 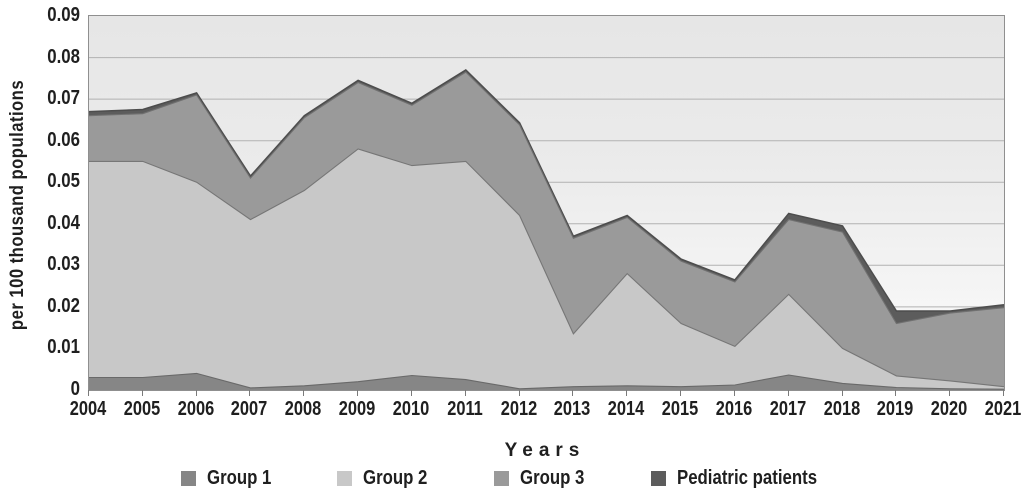 I want to click on x-tick-label: 2008, so click(x=303, y=409).